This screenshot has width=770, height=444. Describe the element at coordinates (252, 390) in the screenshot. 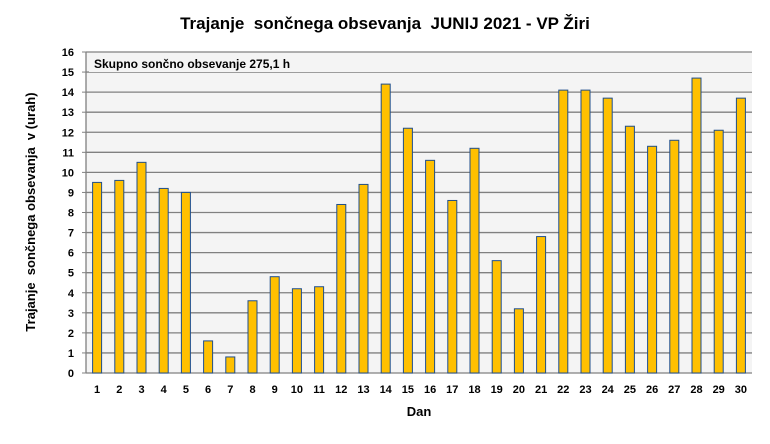

I see `x-tick-label: 8` at that location.